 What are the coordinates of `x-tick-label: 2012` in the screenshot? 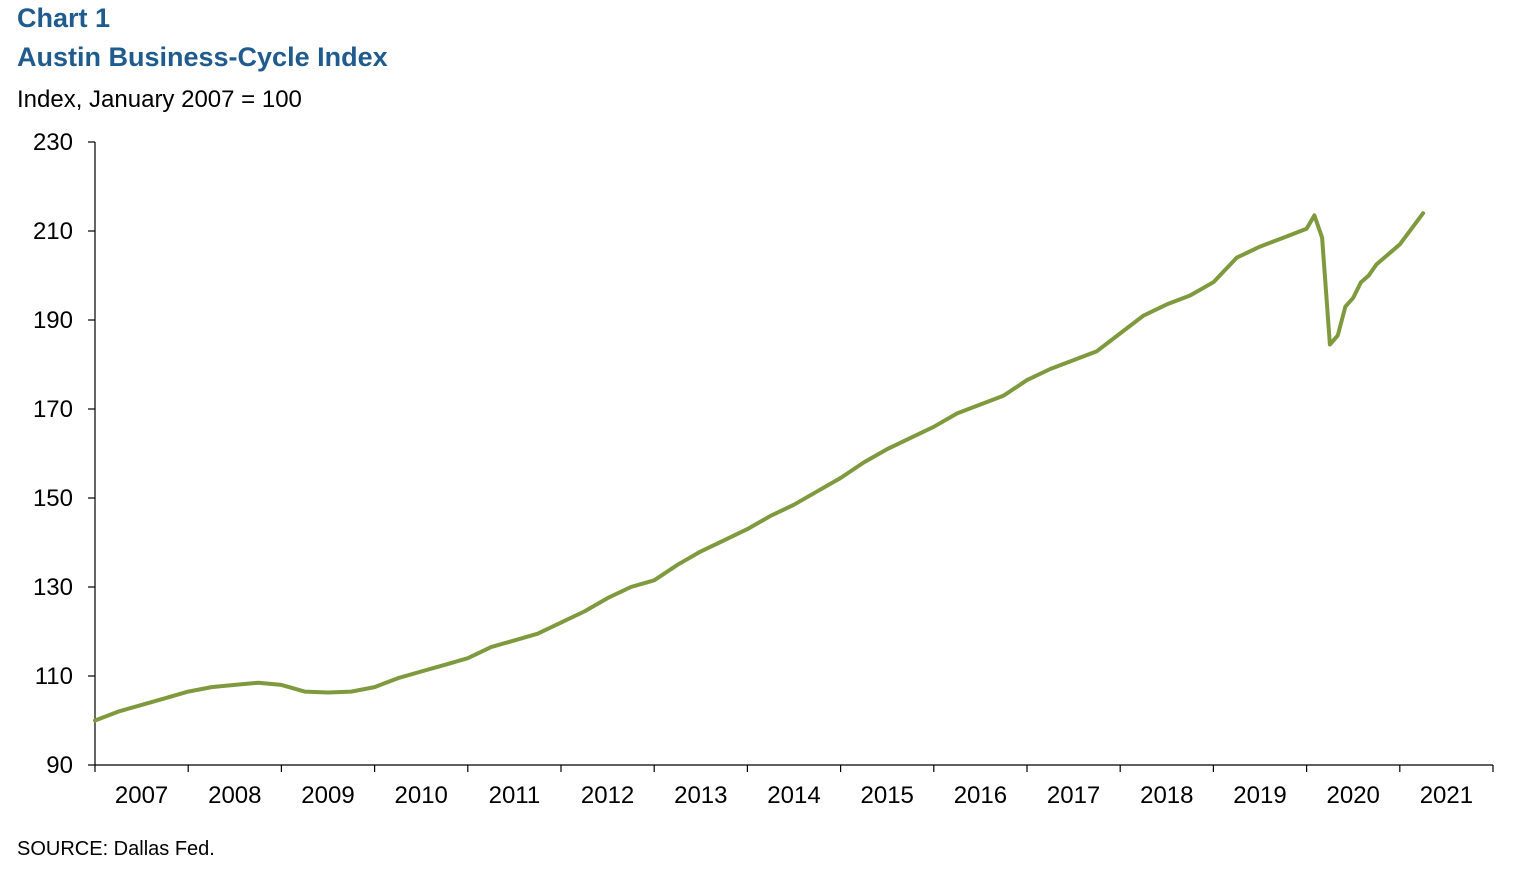 It's located at (607, 795).